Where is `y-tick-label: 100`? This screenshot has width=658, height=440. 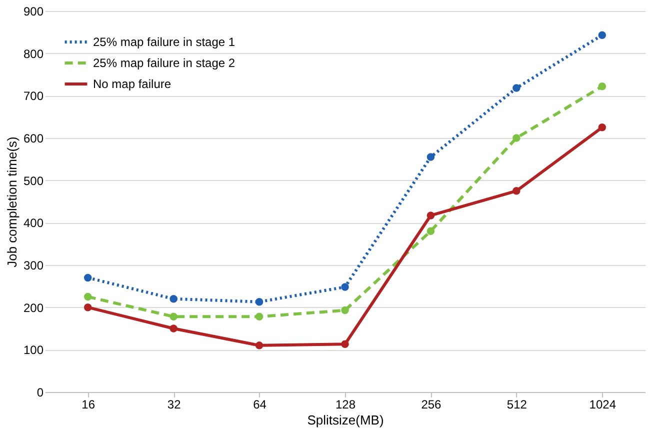
y-tick-label: 100 is located at coordinates (33, 350).